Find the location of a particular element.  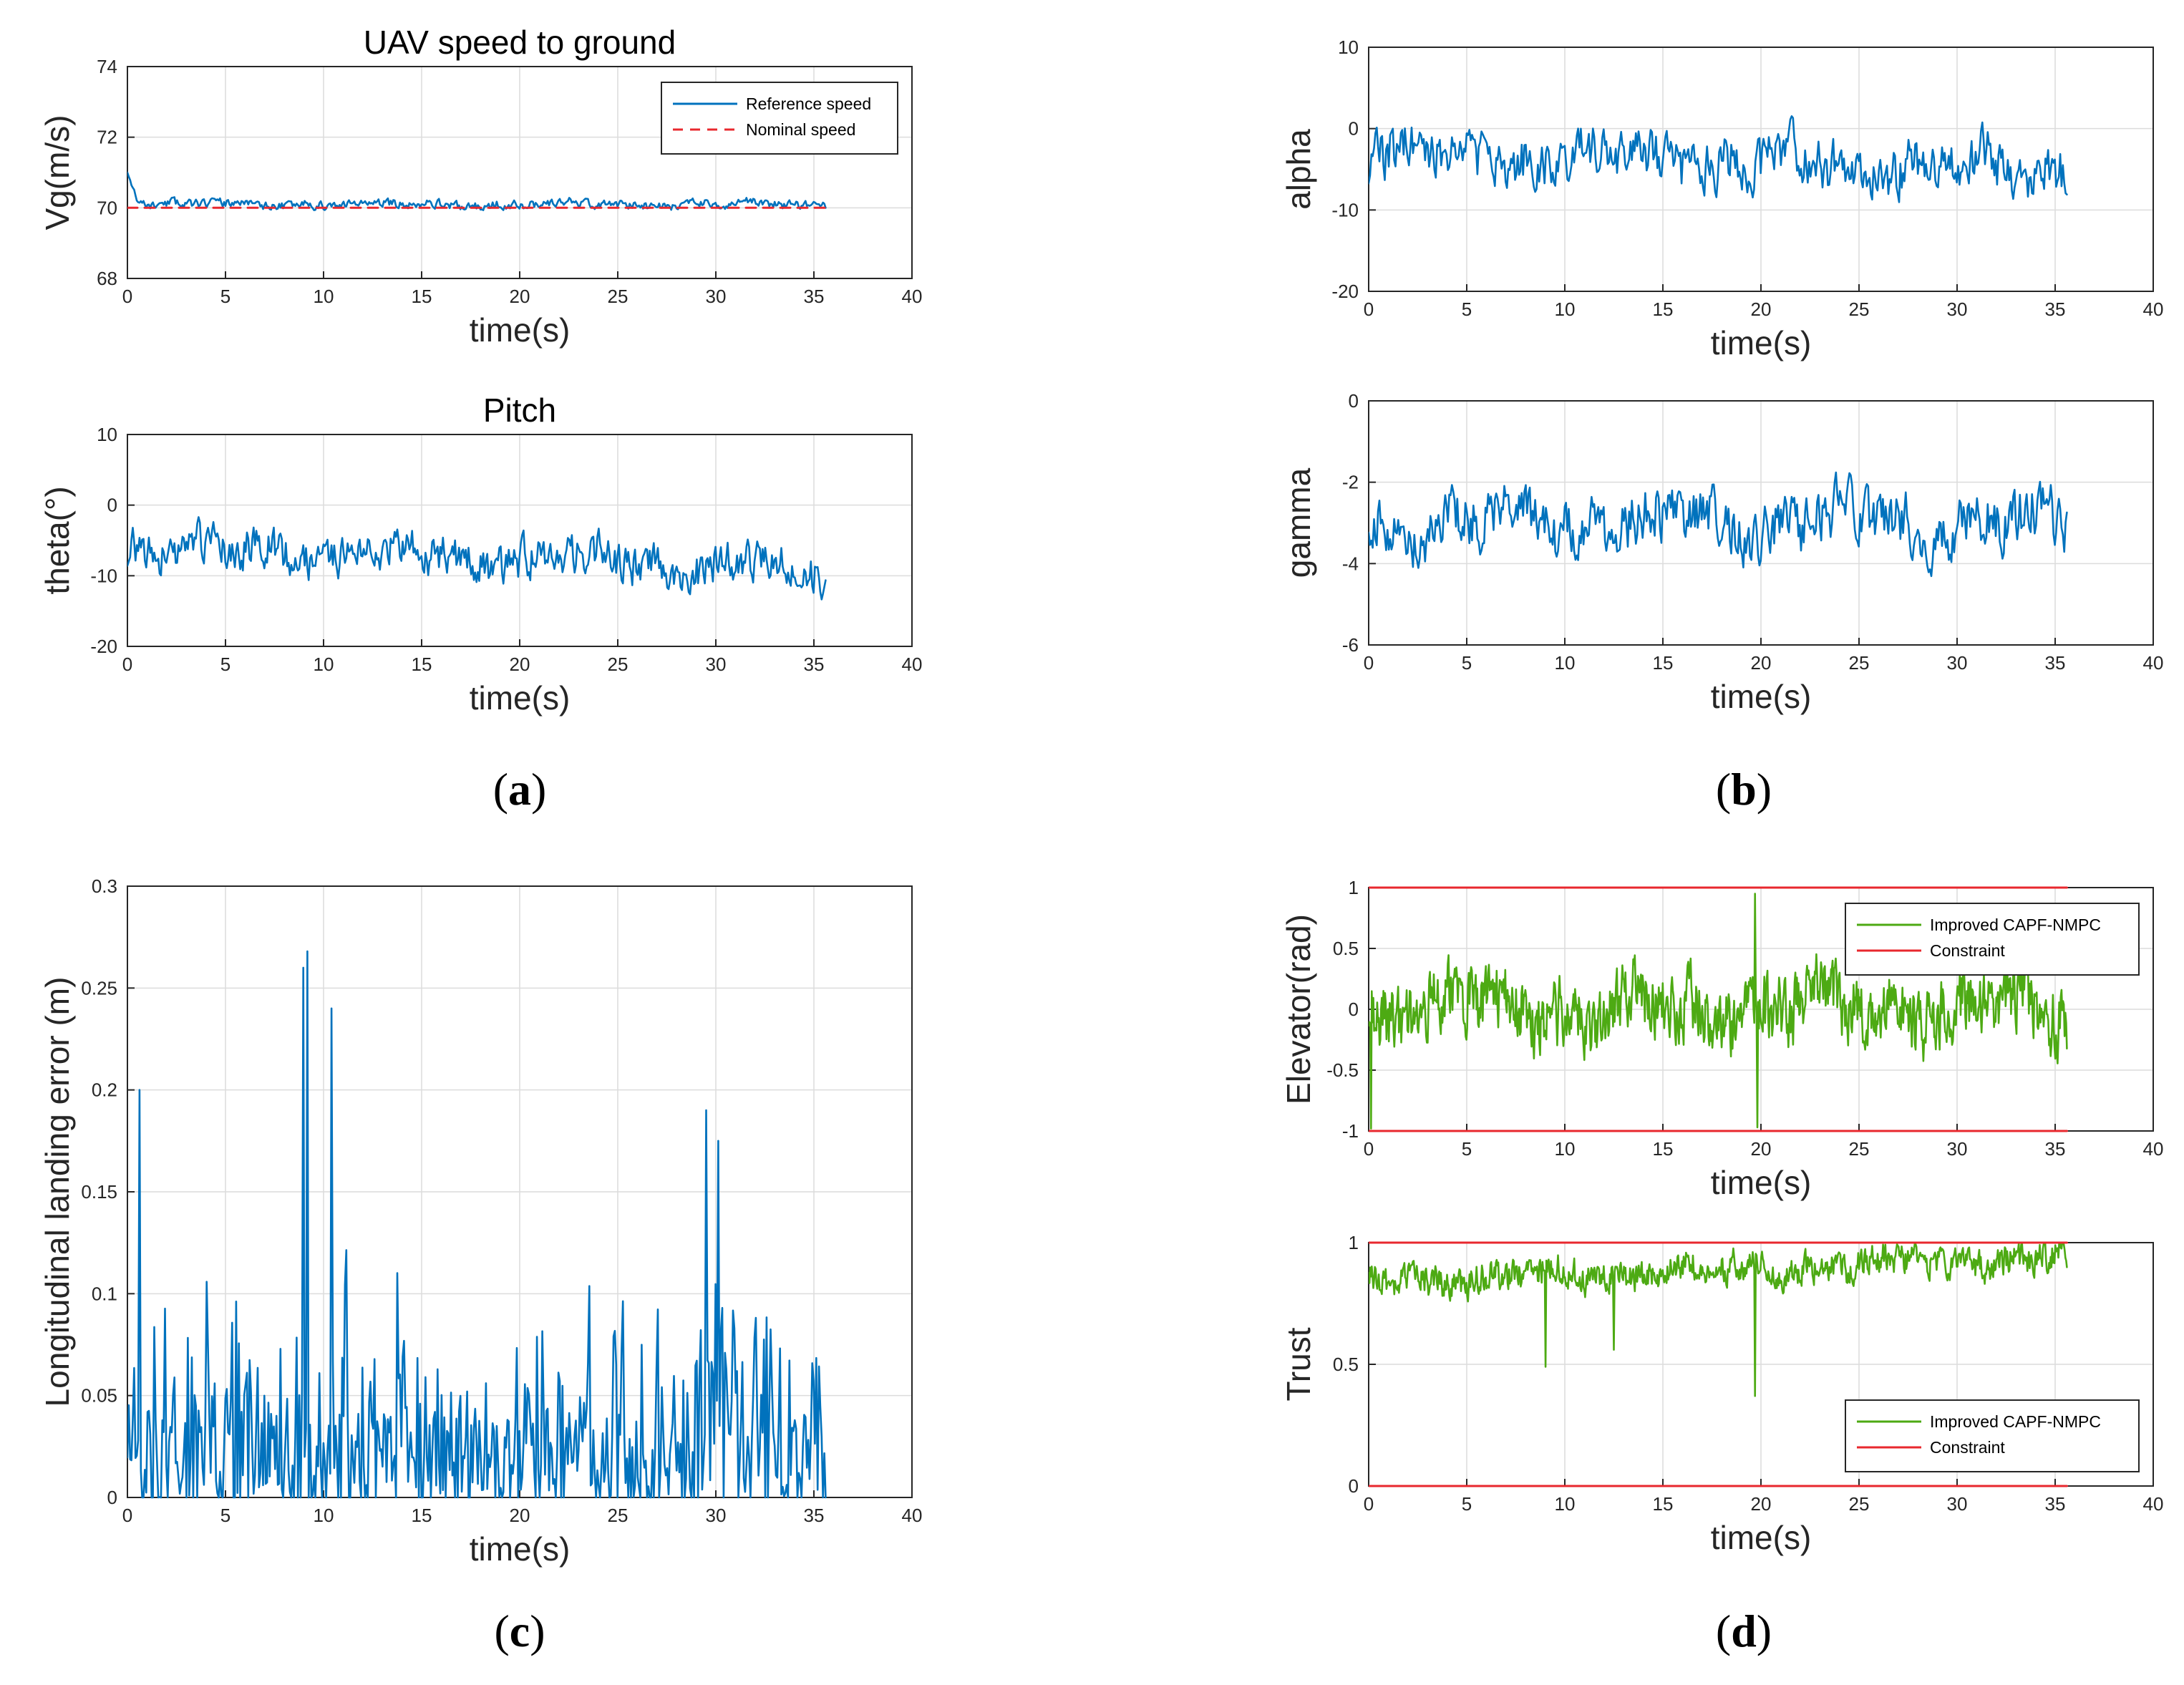

y-tick-label: 0.05 is located at coordinates (99, 1396).